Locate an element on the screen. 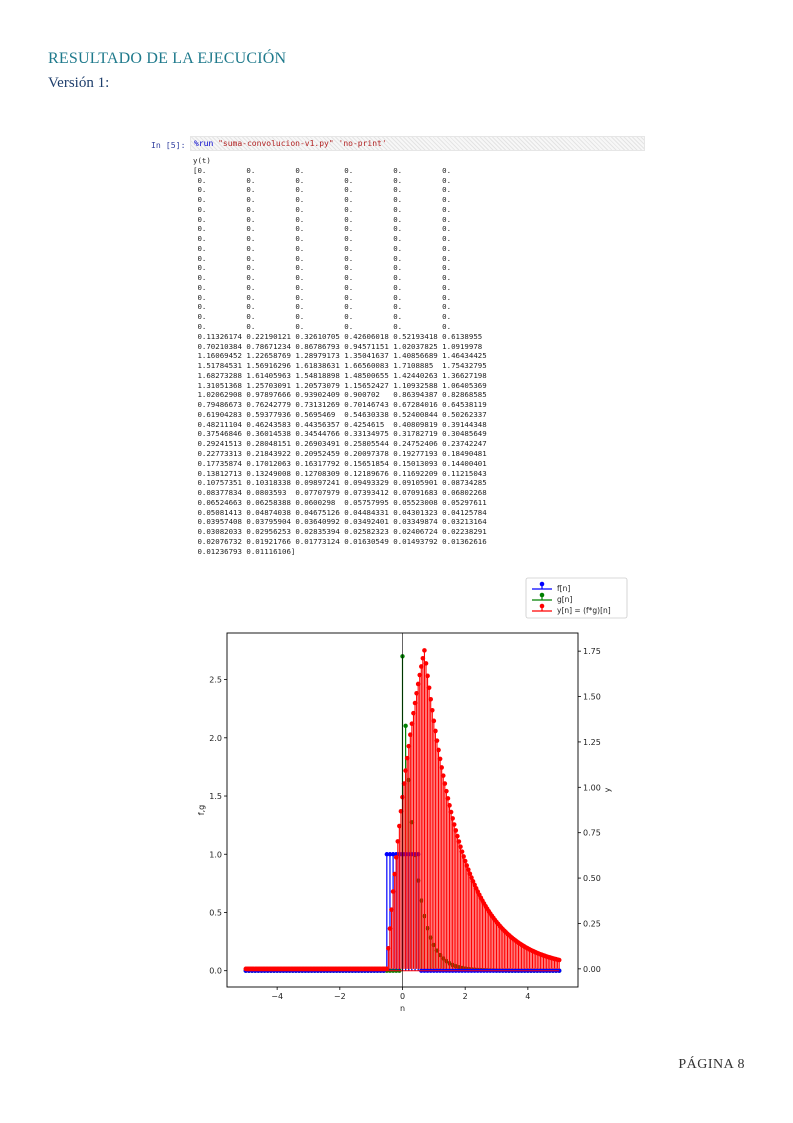  mode-arg: 'no-print' is located at coordinates (362, 143).